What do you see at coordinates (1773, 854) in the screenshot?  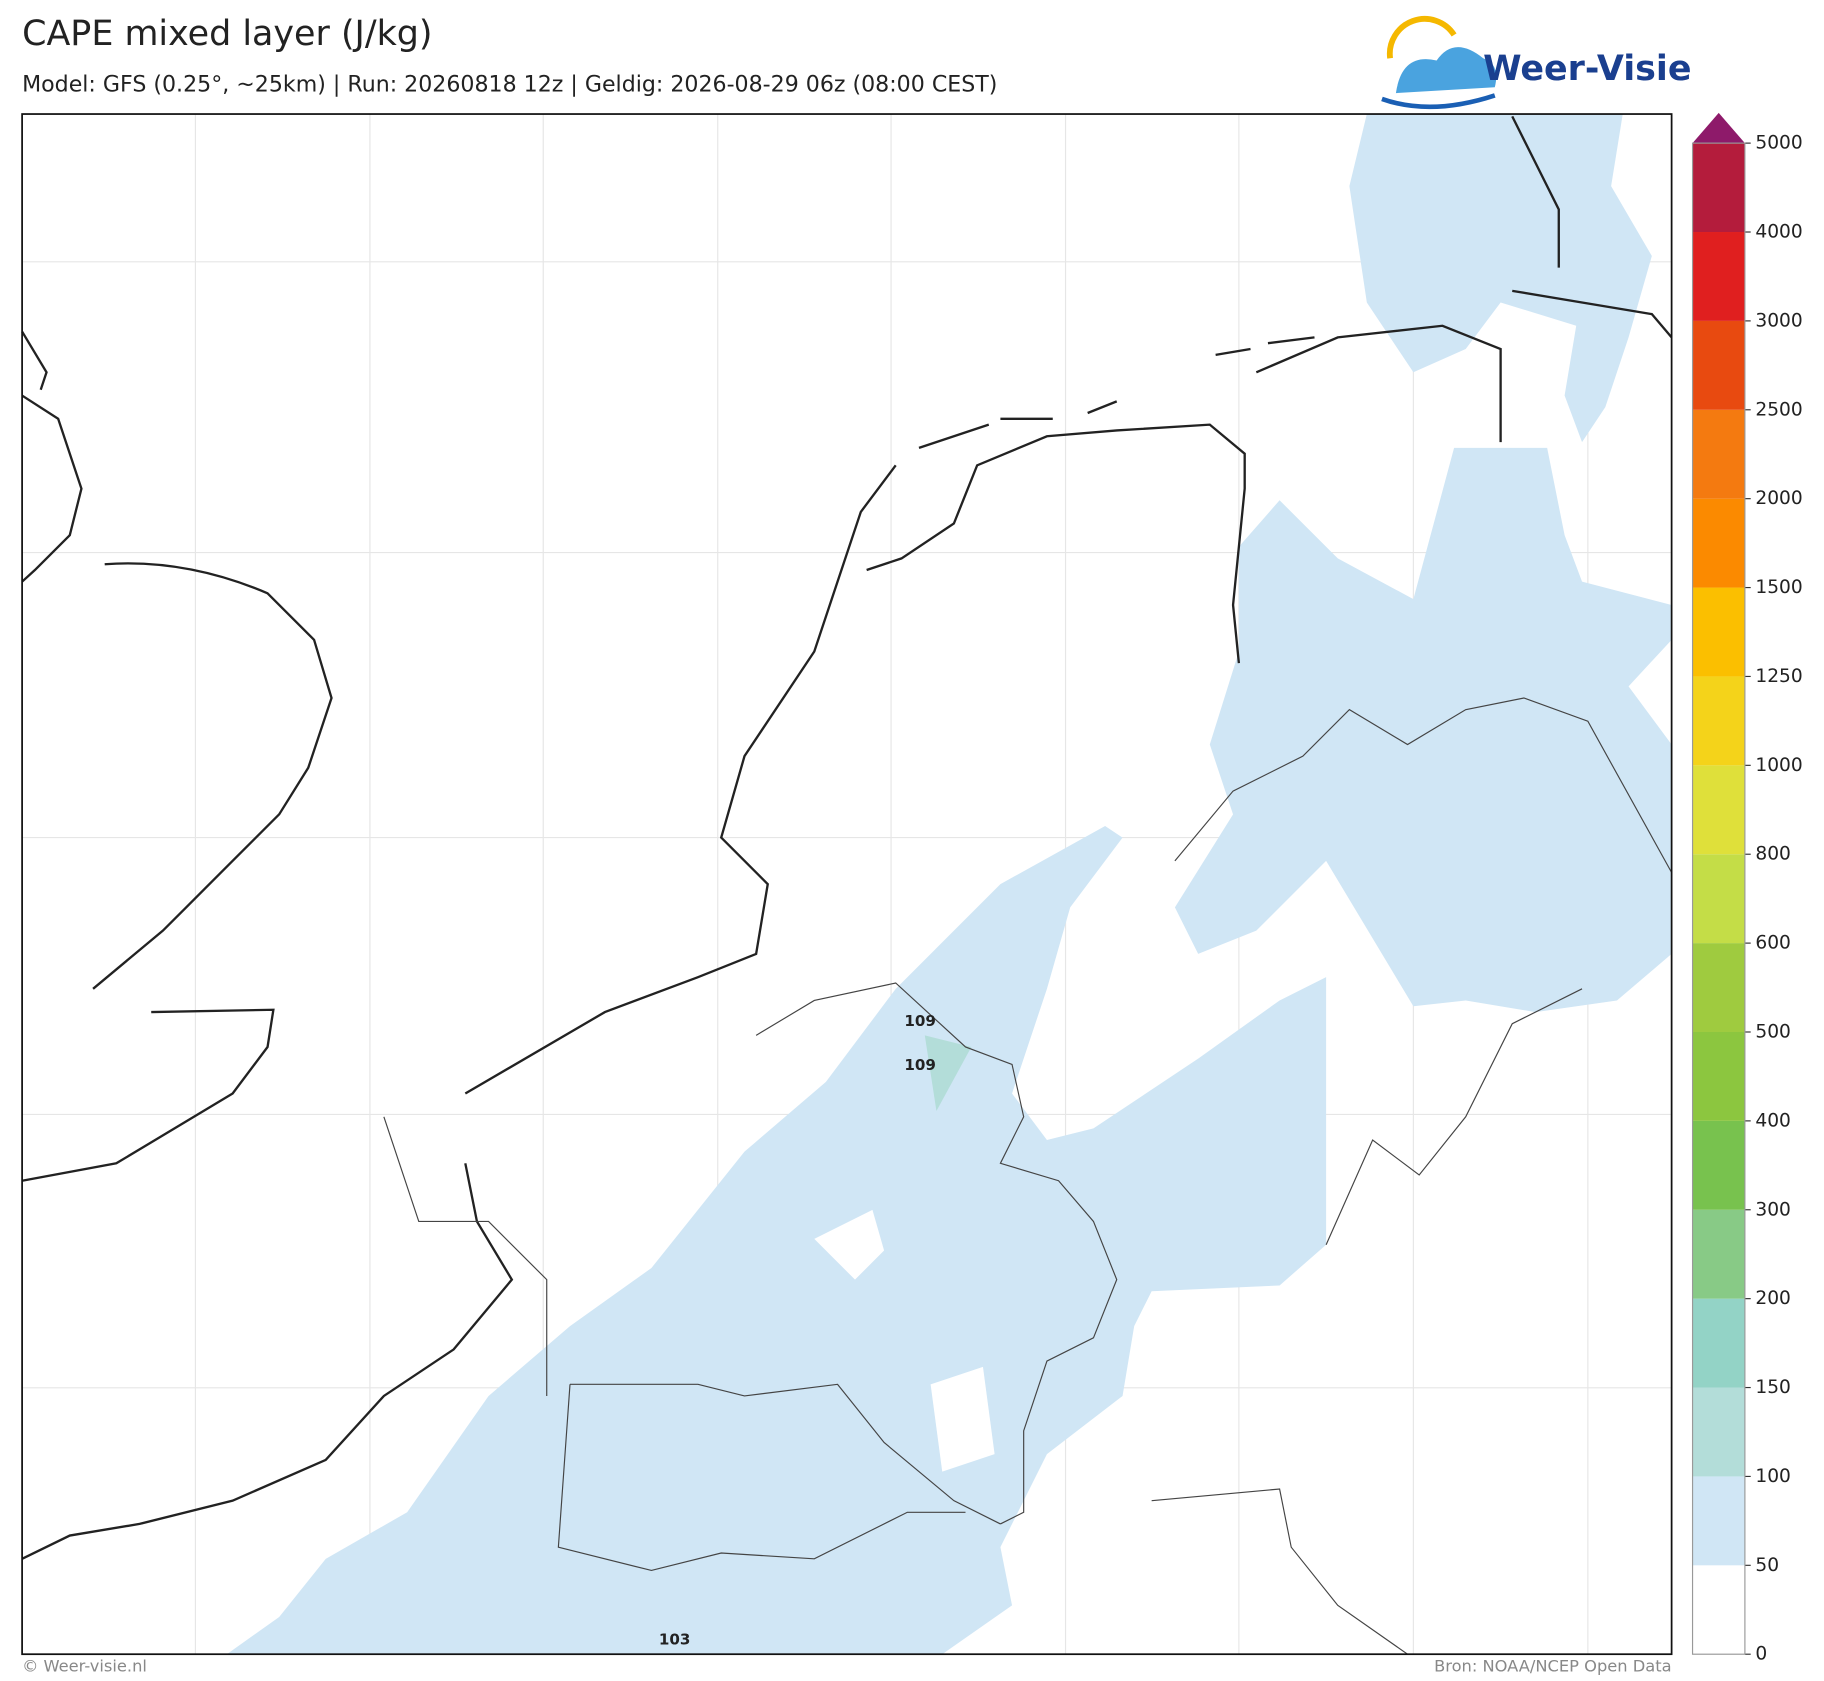 I see `colorbar-label: 800` at bounding box center [1773, 854].